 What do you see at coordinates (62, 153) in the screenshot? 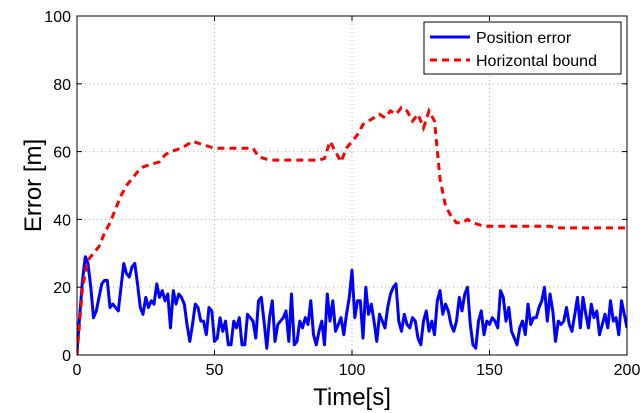
I see `y-tick-label: 60` at bounding box center [62, 153].